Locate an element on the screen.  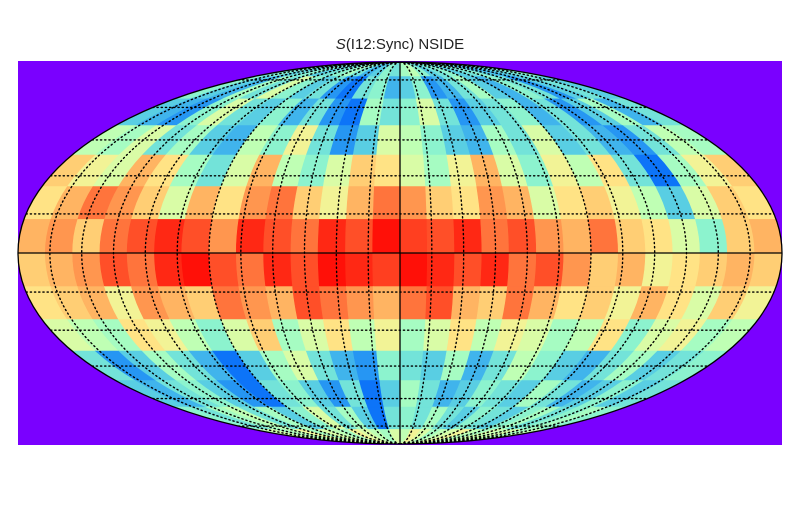
chart-title-rest: (I12:Sync) NSIDE is located at coordinates (405, 44).